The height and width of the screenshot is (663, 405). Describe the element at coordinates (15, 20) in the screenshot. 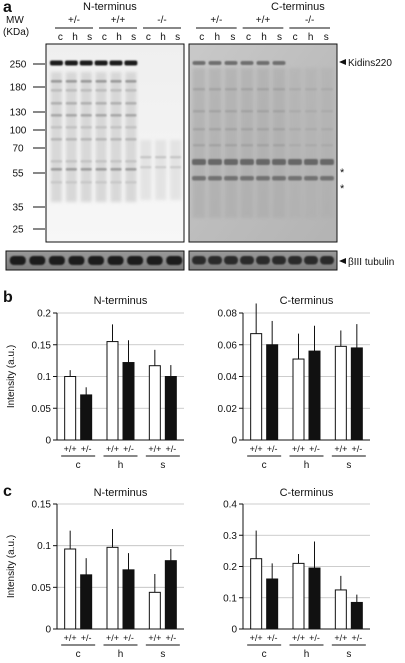

I see `mw-label-line1: MW` at that location.